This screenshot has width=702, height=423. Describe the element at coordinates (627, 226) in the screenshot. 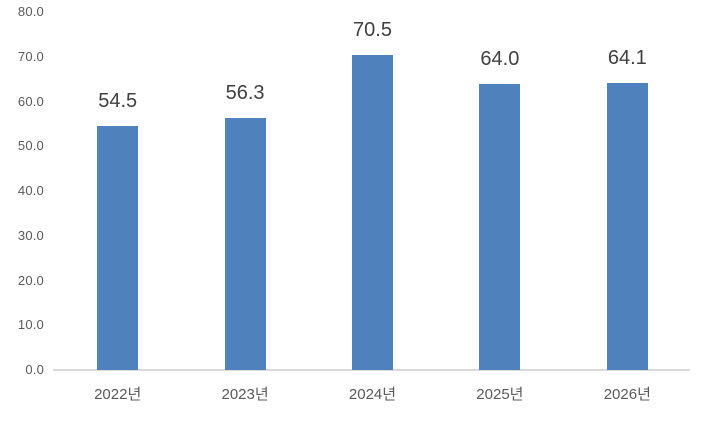

I see `bar-2026` at that location.